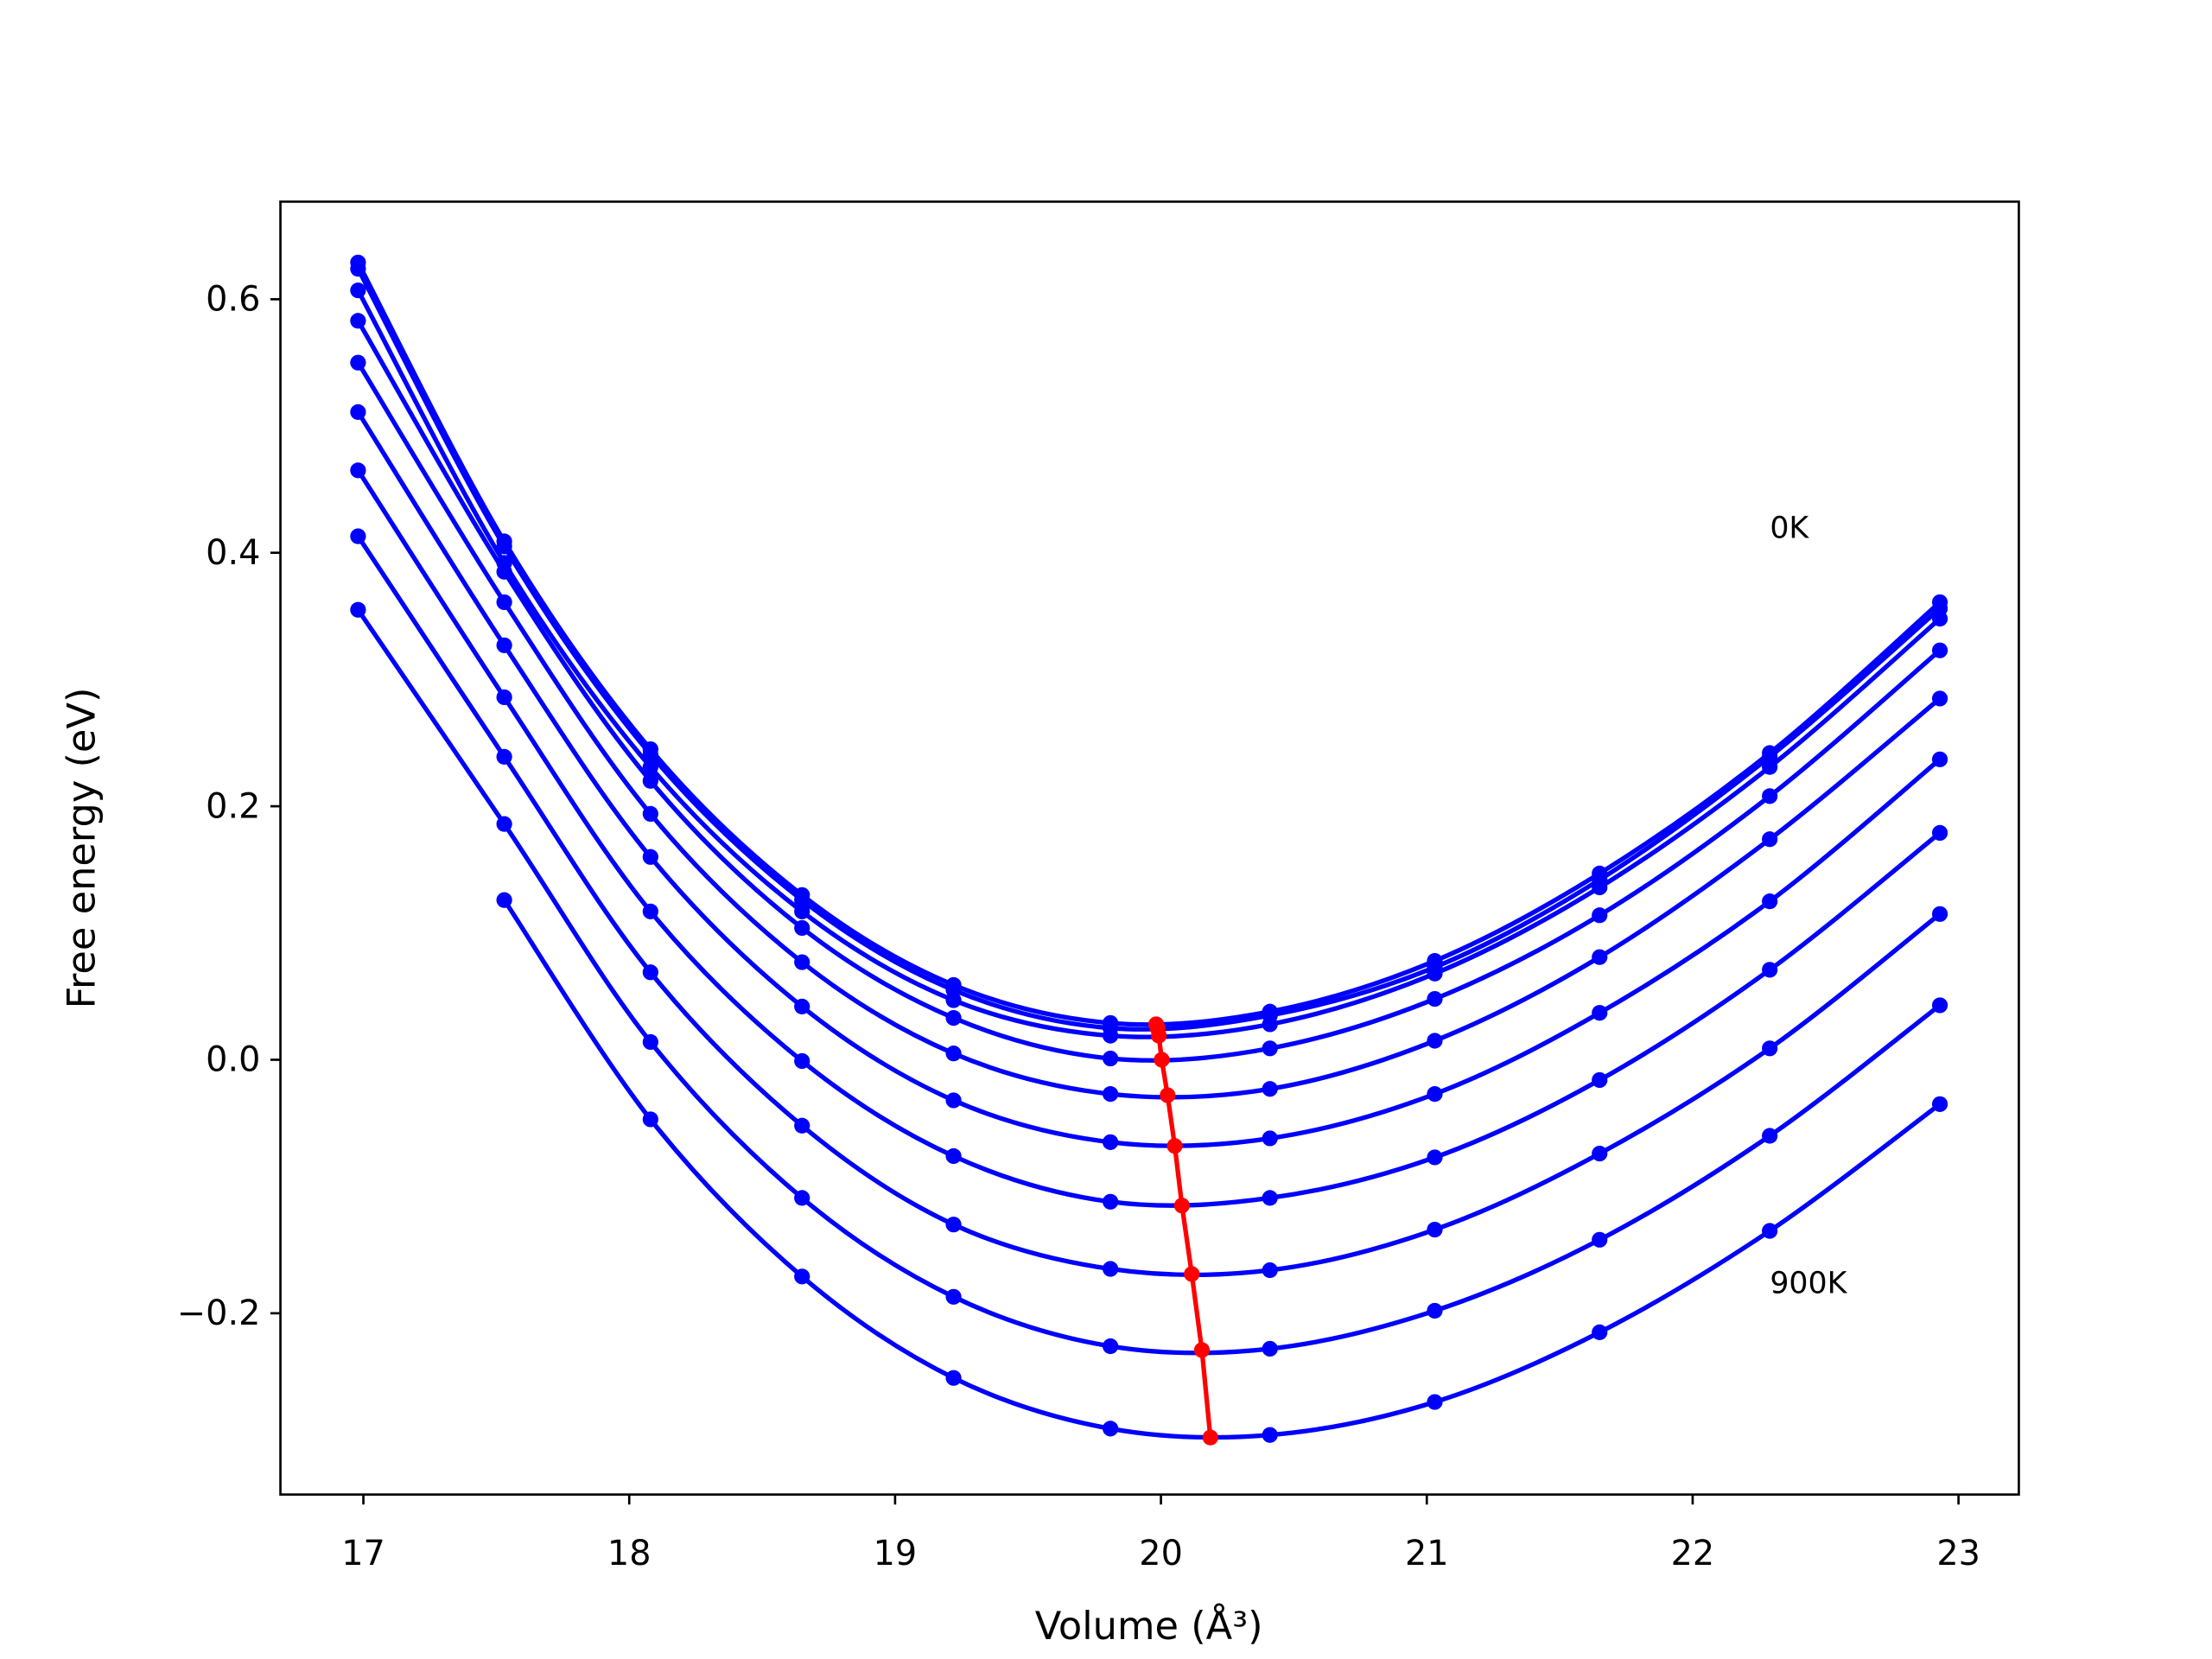 The width and height of the screenshot is (2212, 1659). Describe the element at coordinates (233, 1060) in the screenshot. I see `y-tick-label: 0.0` at that location.